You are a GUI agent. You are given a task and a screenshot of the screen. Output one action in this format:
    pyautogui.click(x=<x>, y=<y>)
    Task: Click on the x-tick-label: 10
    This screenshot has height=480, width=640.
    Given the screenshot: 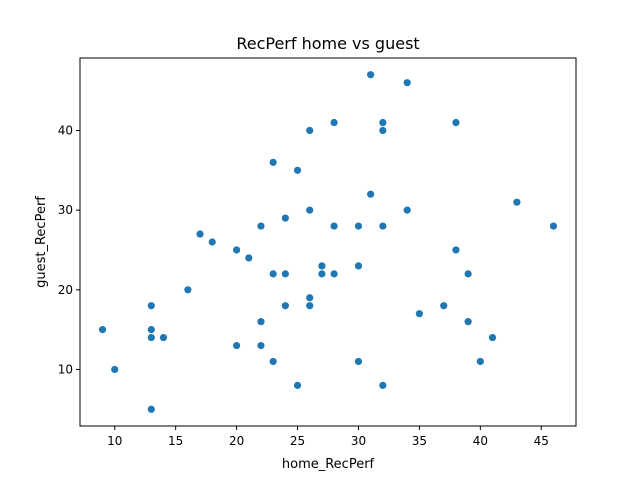 What is the action you would take?
    pyautogui.click(x=114, y=441)
    